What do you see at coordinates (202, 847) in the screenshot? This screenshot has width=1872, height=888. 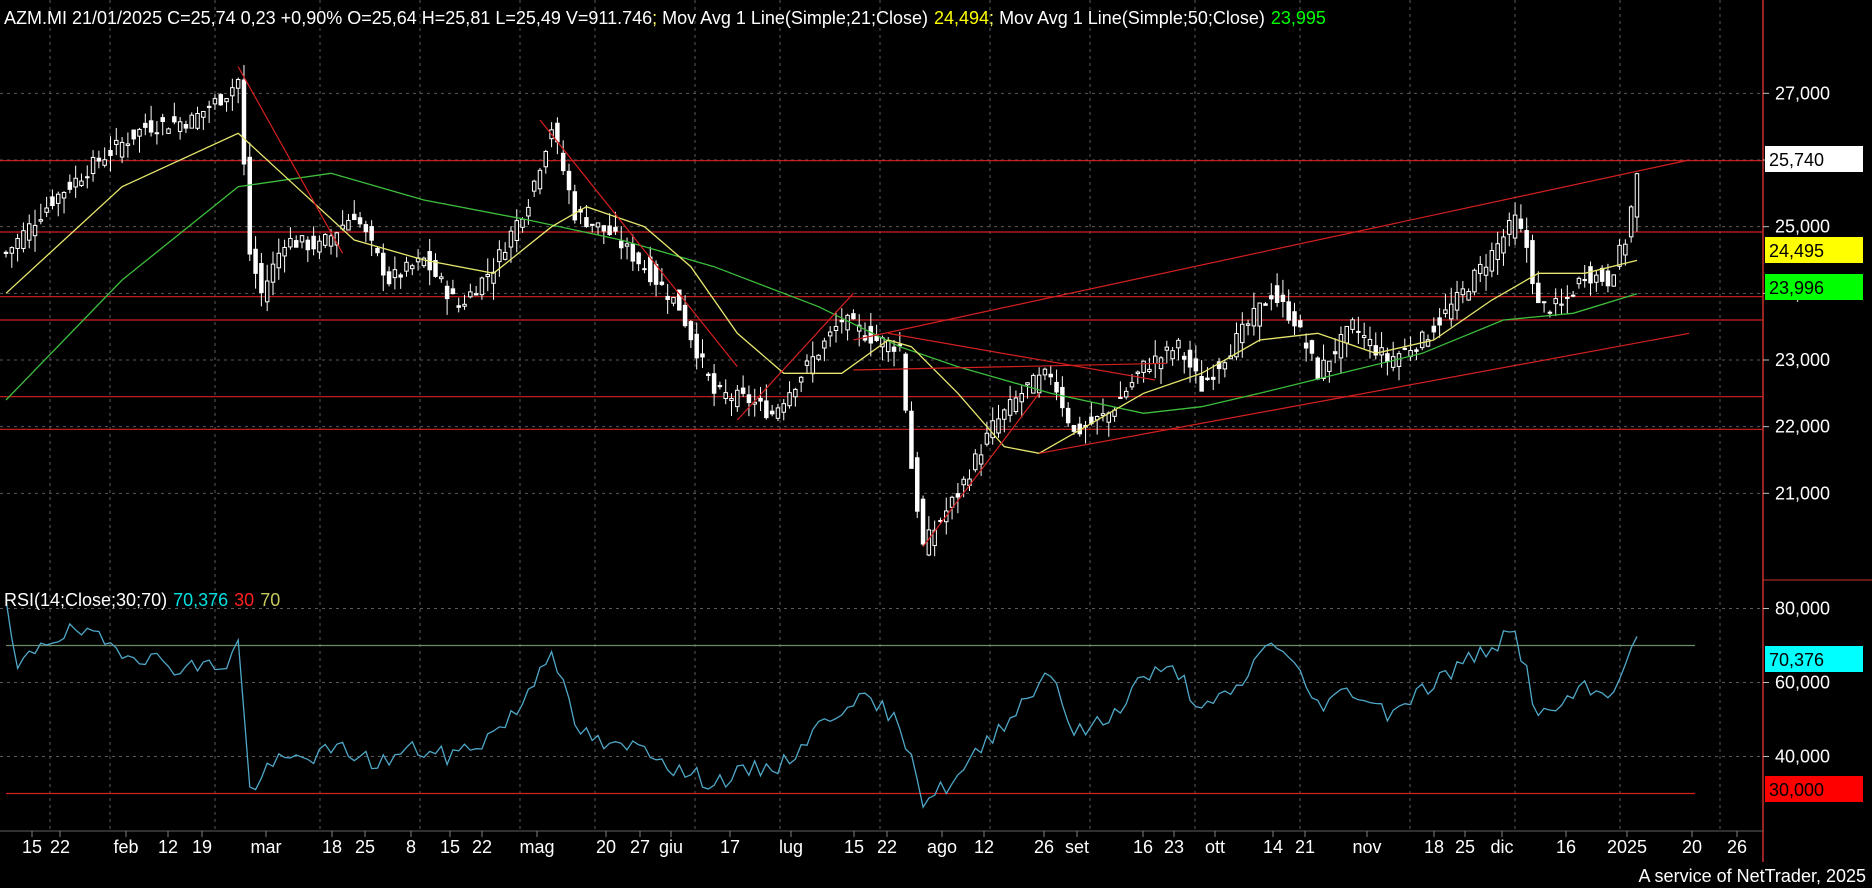 I see `time-tick-label: 19` at bounding box center [202, 847].